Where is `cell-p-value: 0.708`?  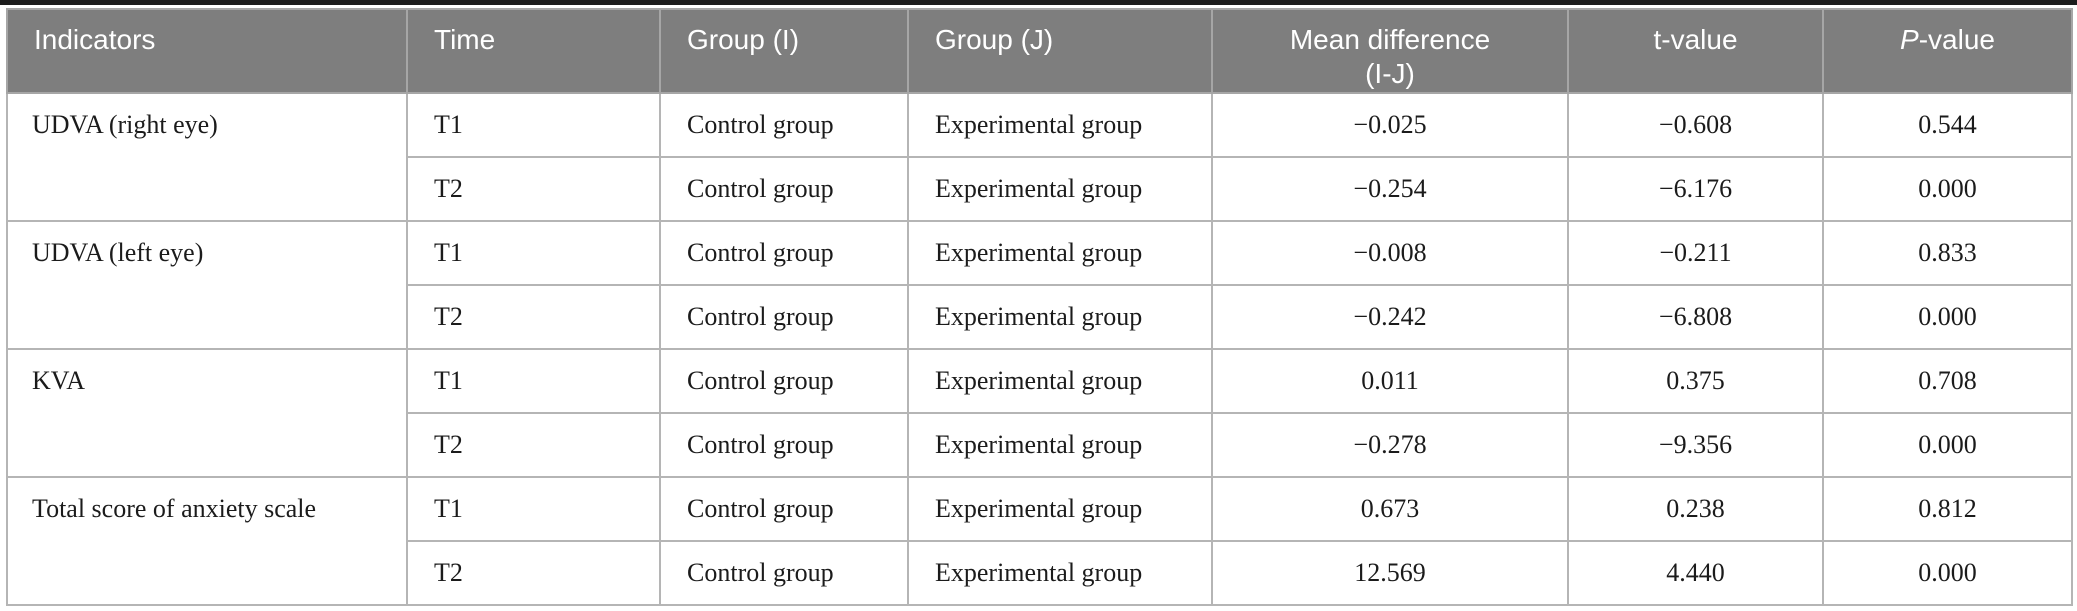
cell-p-value: 0.708 is located at coordinates (1947, 381).